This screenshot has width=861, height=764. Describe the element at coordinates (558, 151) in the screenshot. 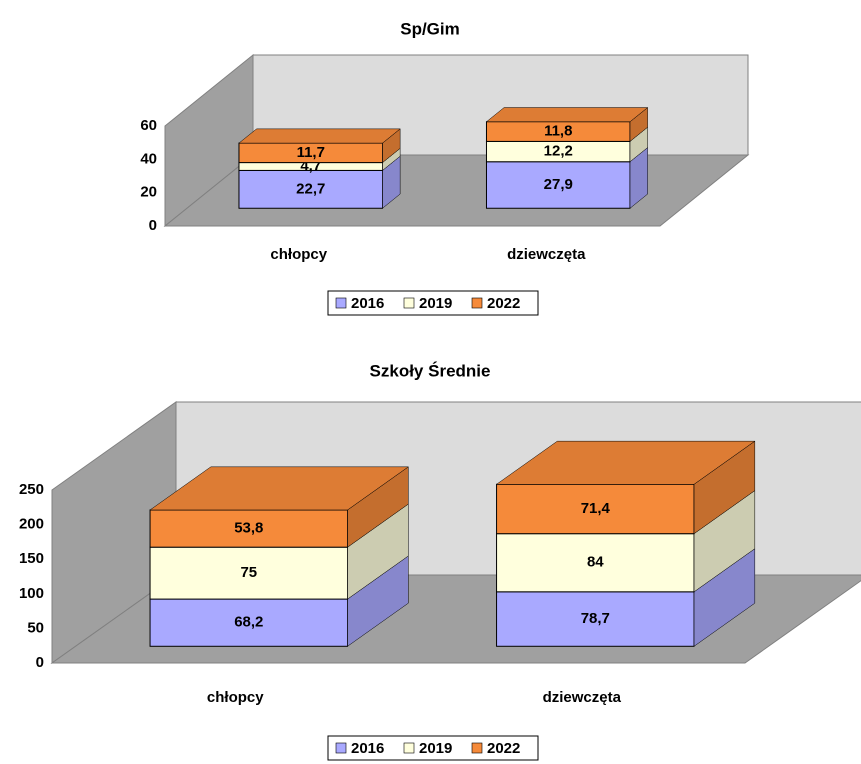

I see `data-label: 12,2` at that location.